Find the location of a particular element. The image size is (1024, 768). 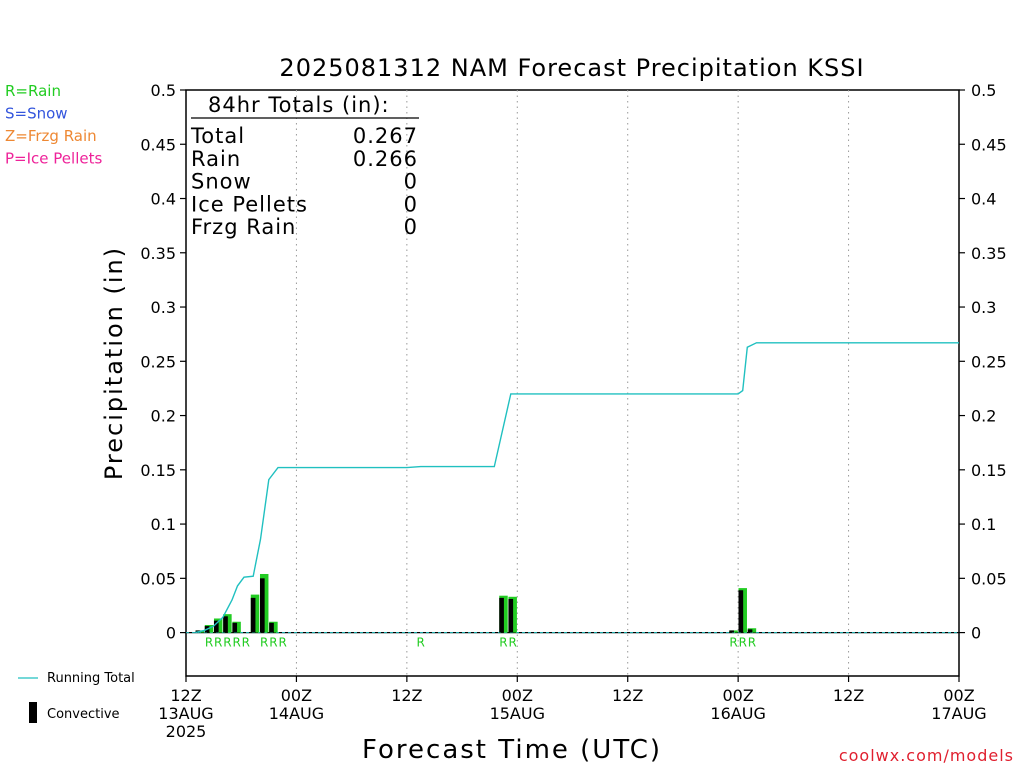

totals-row-value: 0.267 is located at coordinates (385, 136).